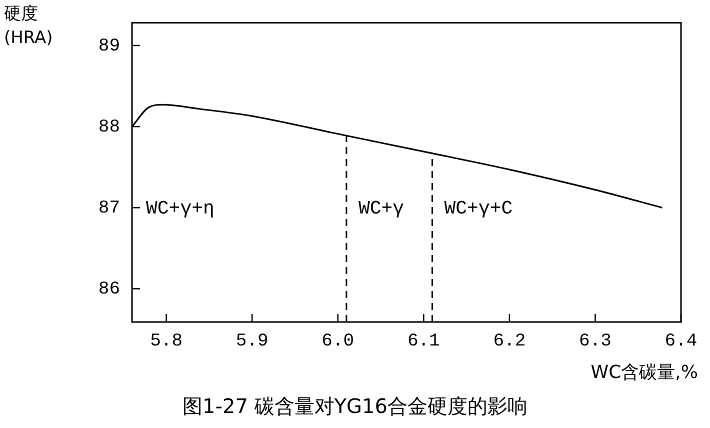 The width and height of the screenshot is (710, 428). What do you see at coordinates (381, 208) in the screenshot?
I see `annotation: WC+γ` at bounding box center [381, 208].